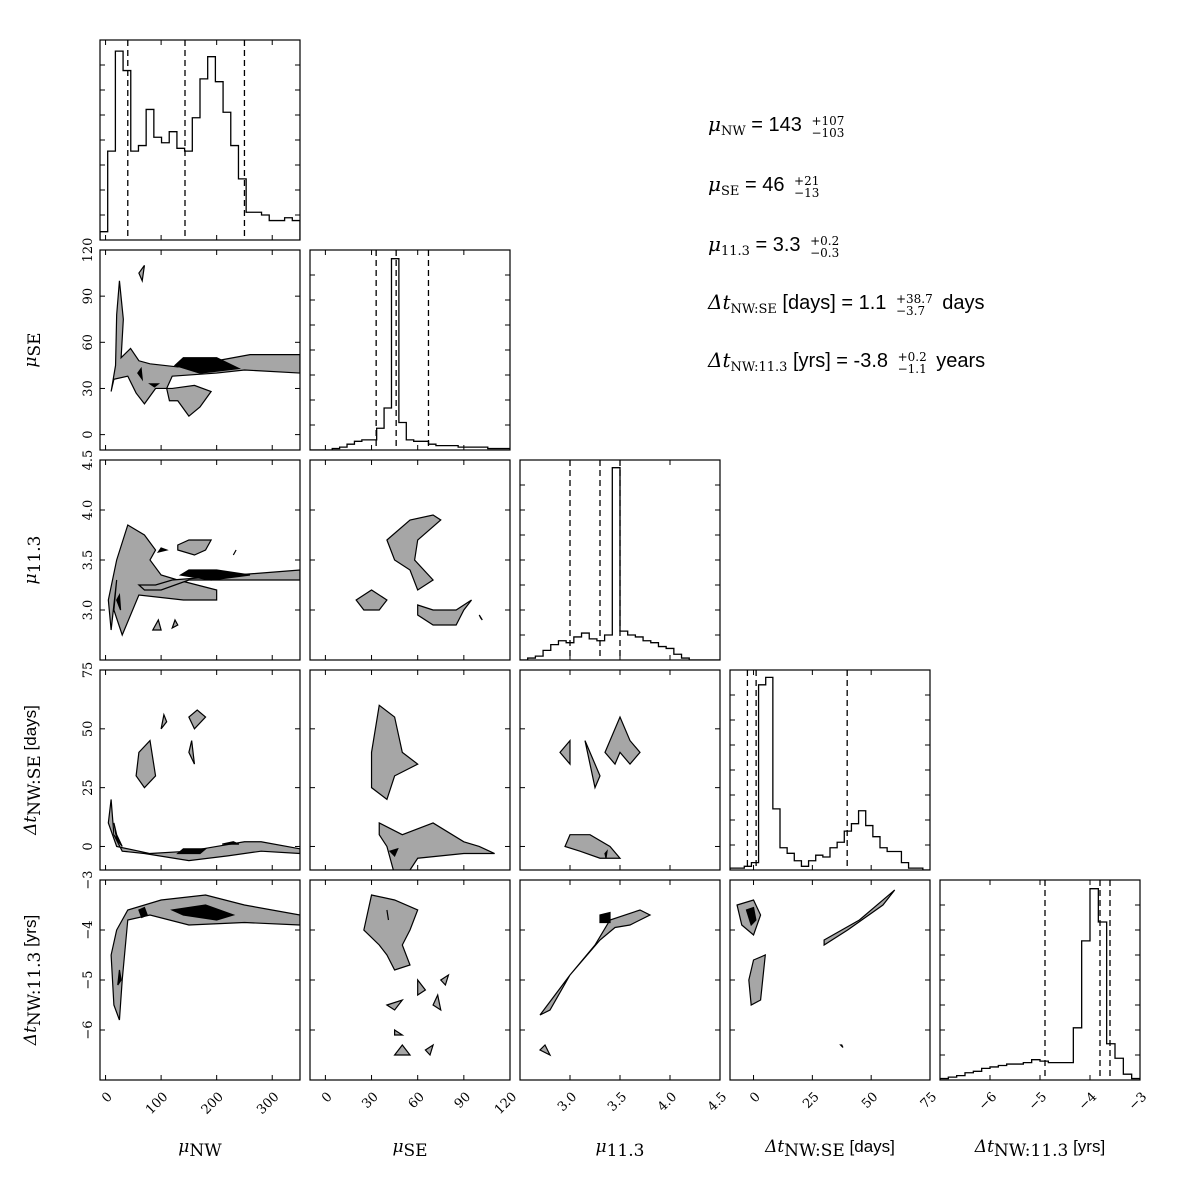 This screenshot has width=1180, height=1180. What do you see at coordinates (846, 303) in the screenshot?
I see `summary-line-3: ΔtNW:SE [days] = 1.1 +38.7 −3.7 days` at bounding box center [846, 303].